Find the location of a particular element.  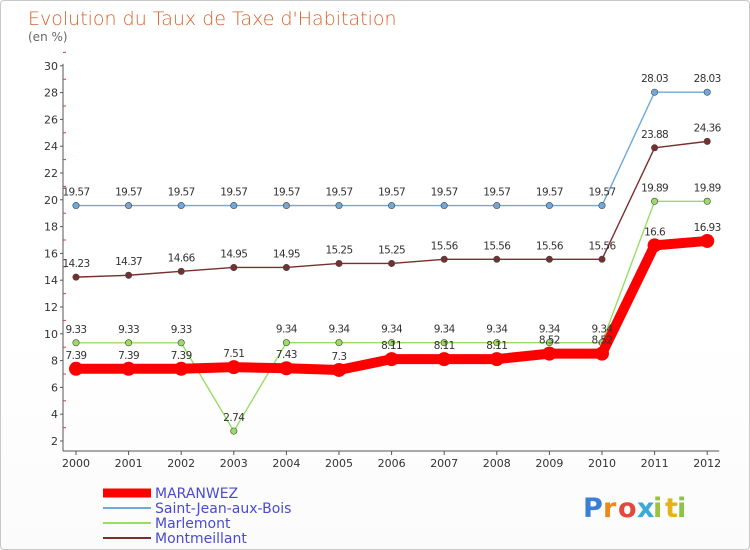

y-tick-label: 18 is located at coordinates (51, 227).